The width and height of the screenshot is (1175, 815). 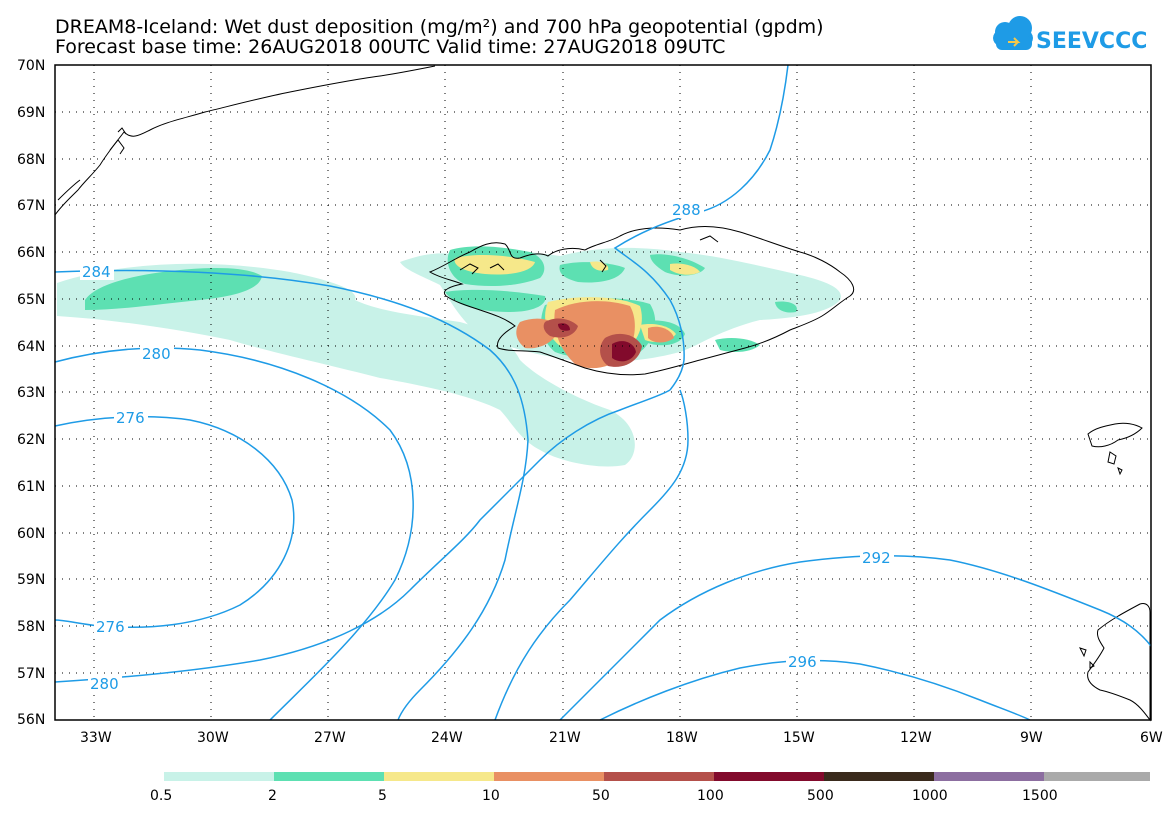 What do you see at coordinates (447, 738) in the screenshot?
I see `svg-text: 24W` at bounding box center [447, 738].